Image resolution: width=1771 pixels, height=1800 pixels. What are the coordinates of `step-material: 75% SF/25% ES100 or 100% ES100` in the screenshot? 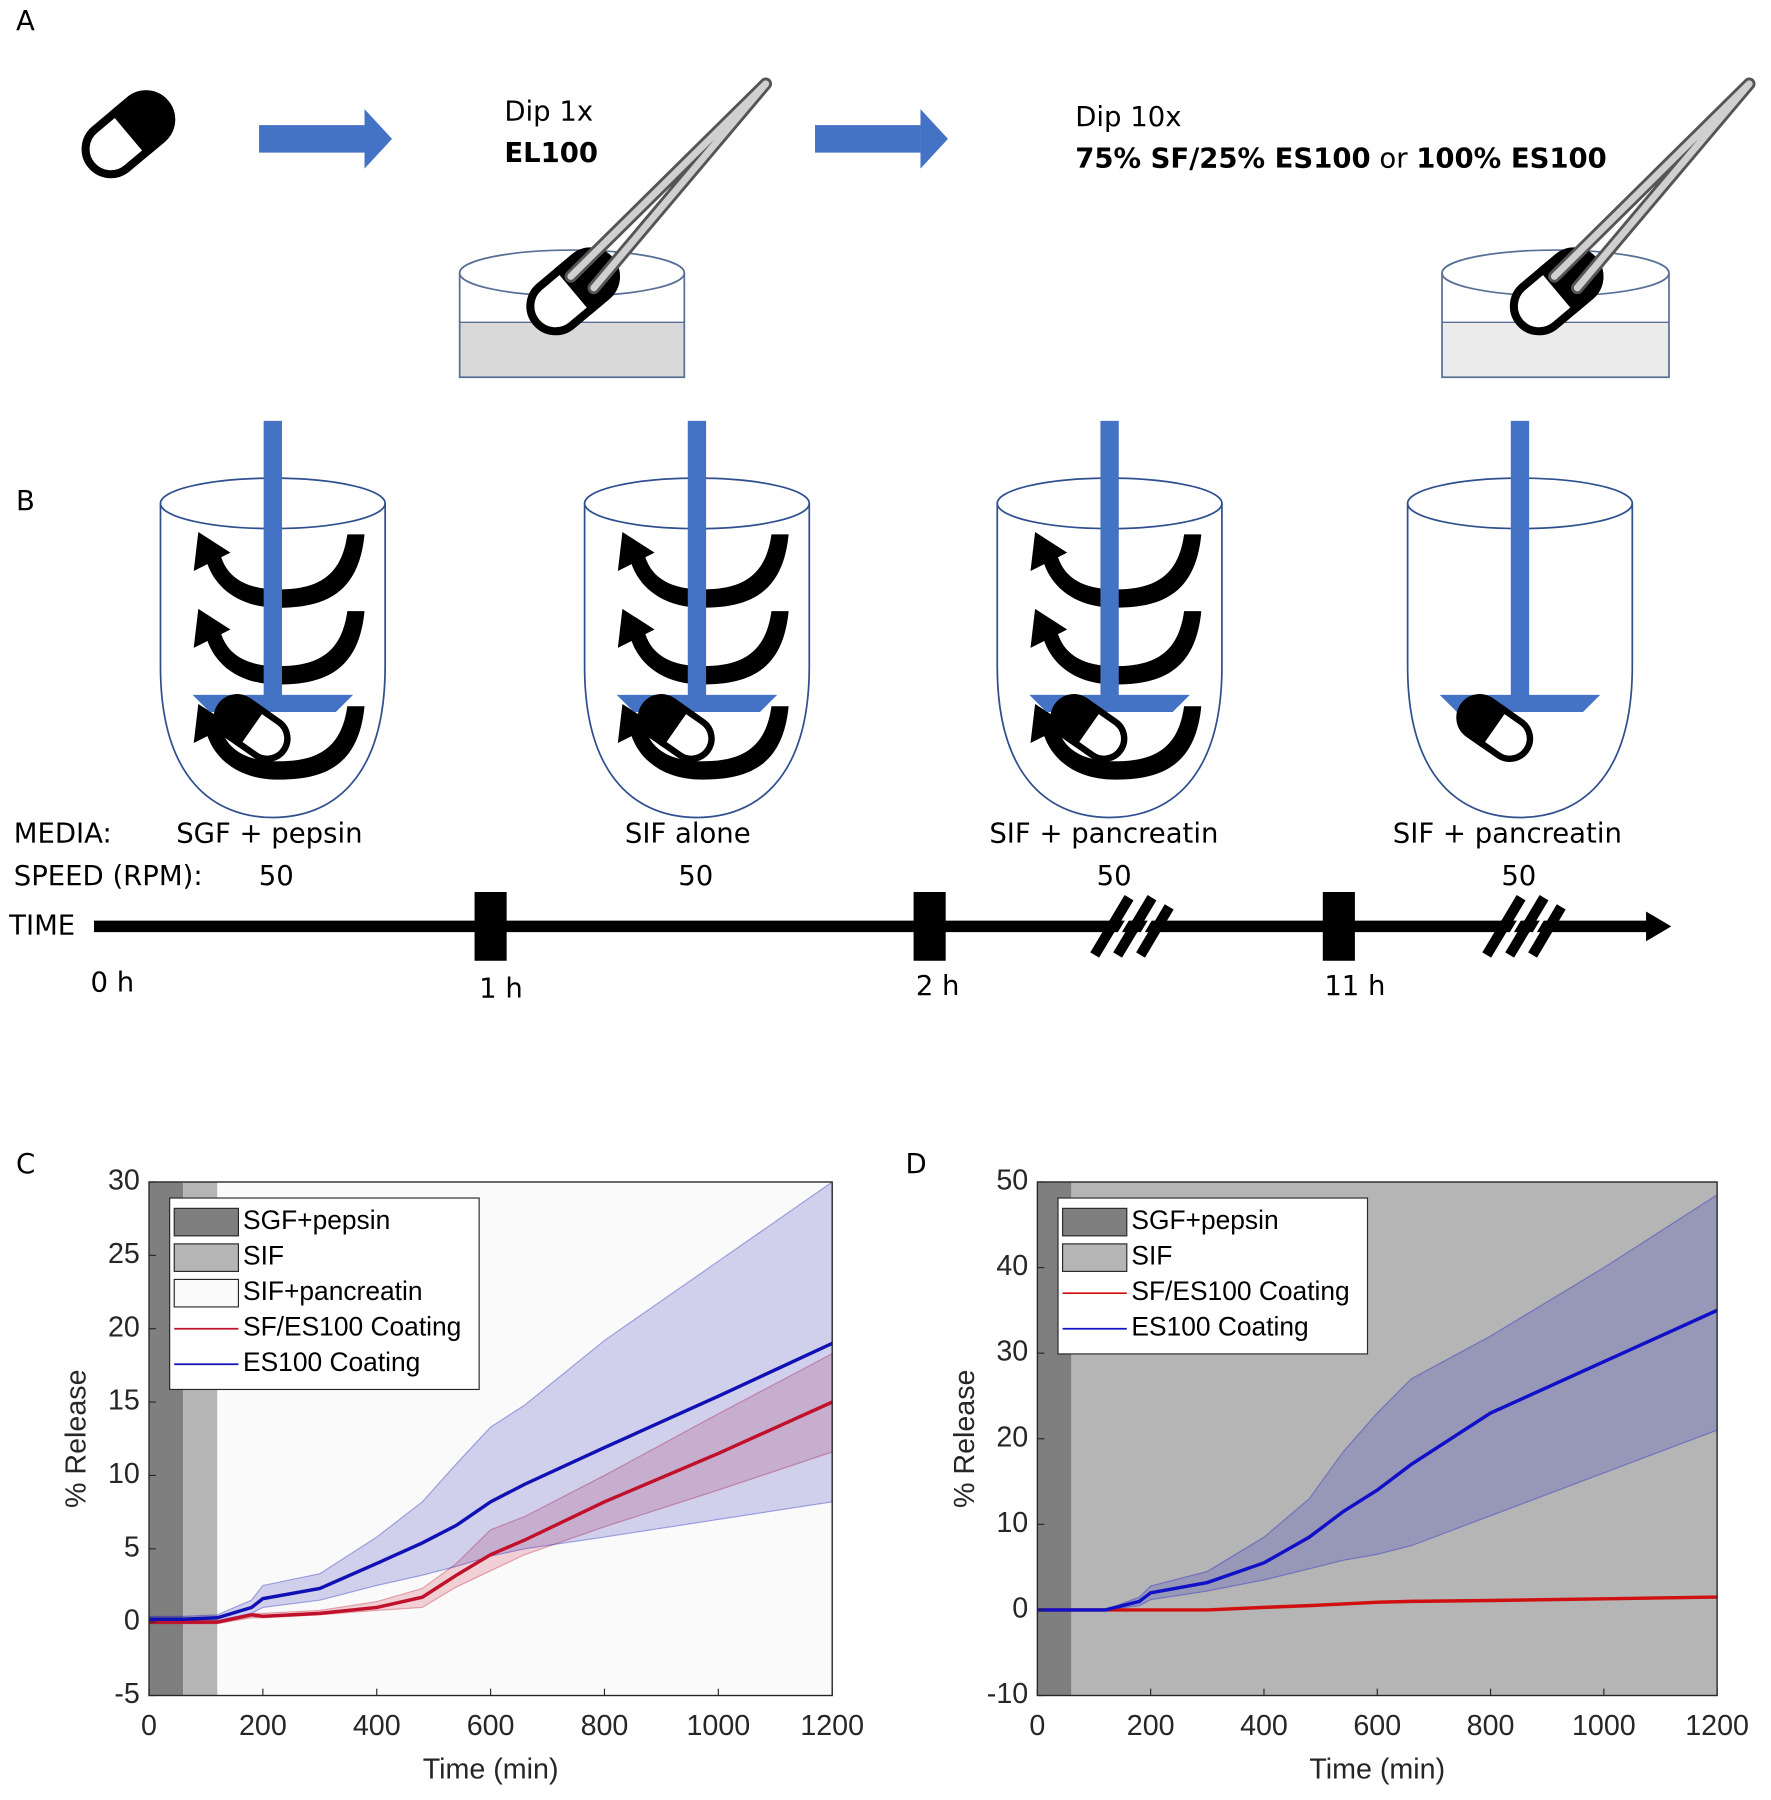 It's located at (1341, 159).